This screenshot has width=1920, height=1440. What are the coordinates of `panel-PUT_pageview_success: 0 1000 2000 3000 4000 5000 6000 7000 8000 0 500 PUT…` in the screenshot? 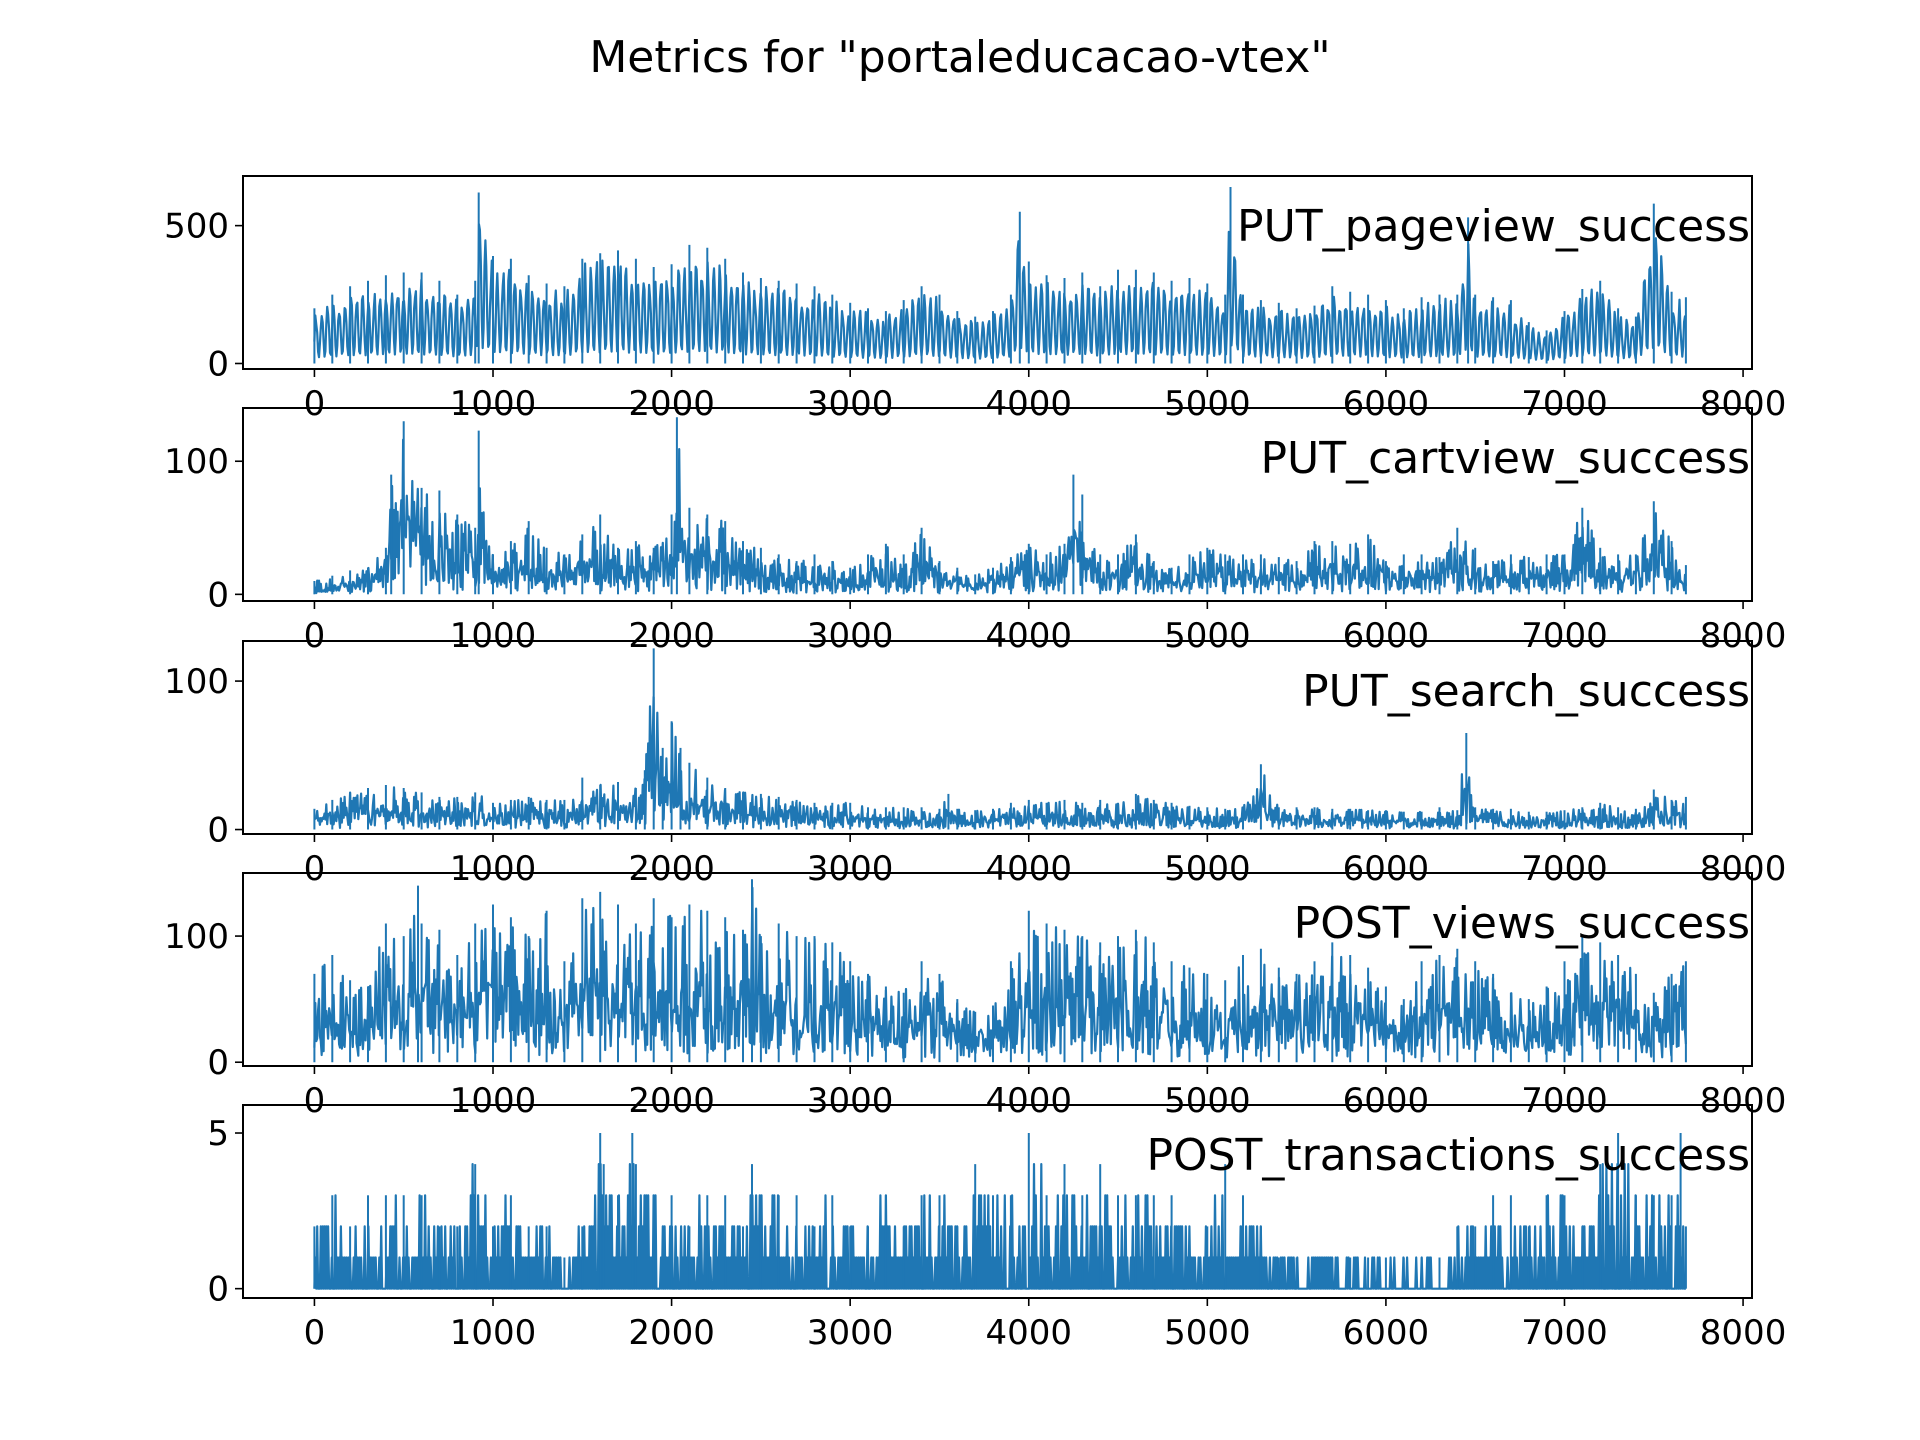 It's located at (975, 299).